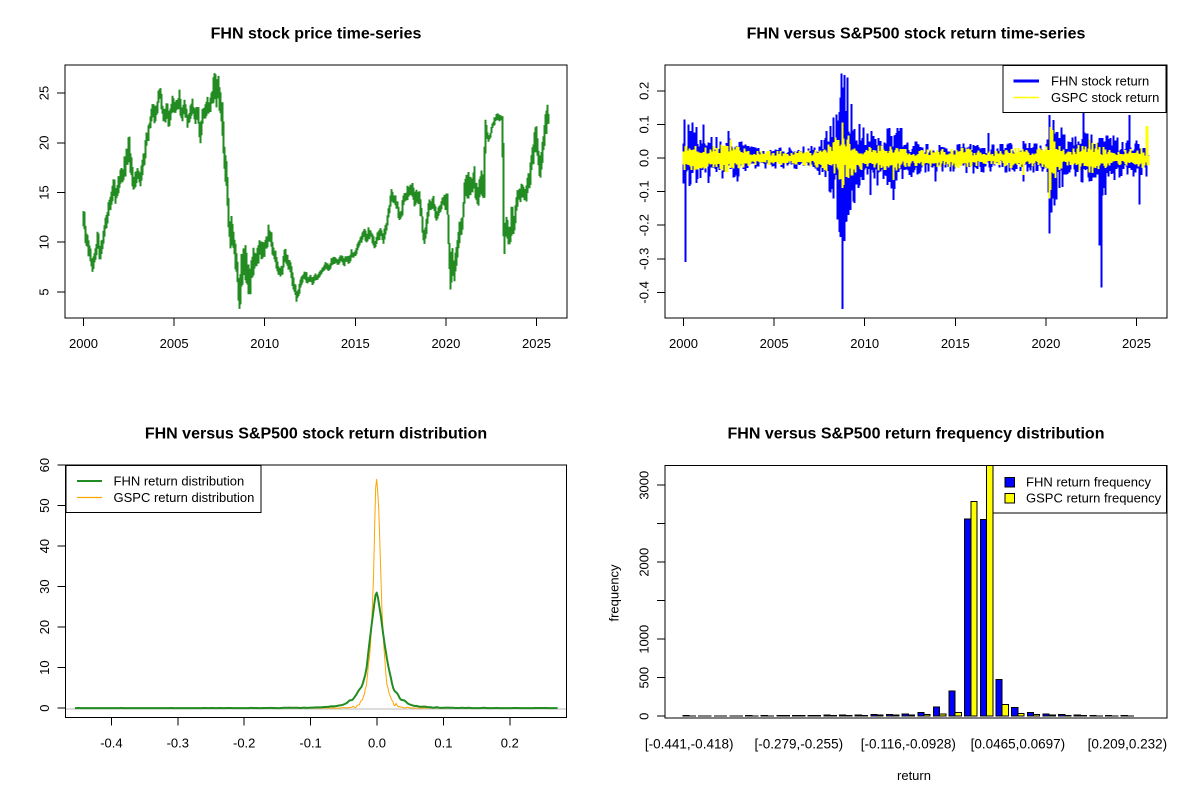 The width and height of the screenshot is (1200, 800). Describe the element at coordinates (44, 546) in the screenshot. I see `svg-text: 40` at that location.